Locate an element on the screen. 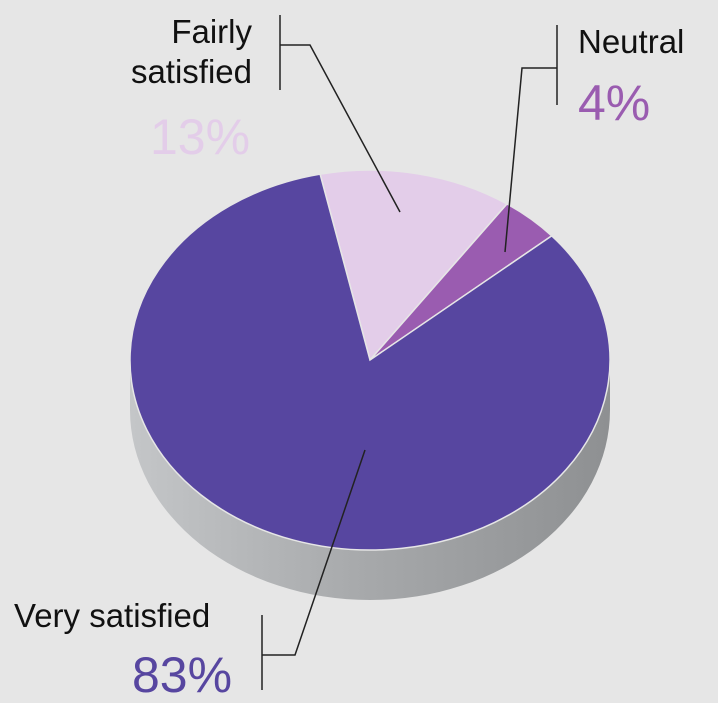 The height and width of the screenshot is (703, 718). pie-slice is located at coordinates (414, 265).